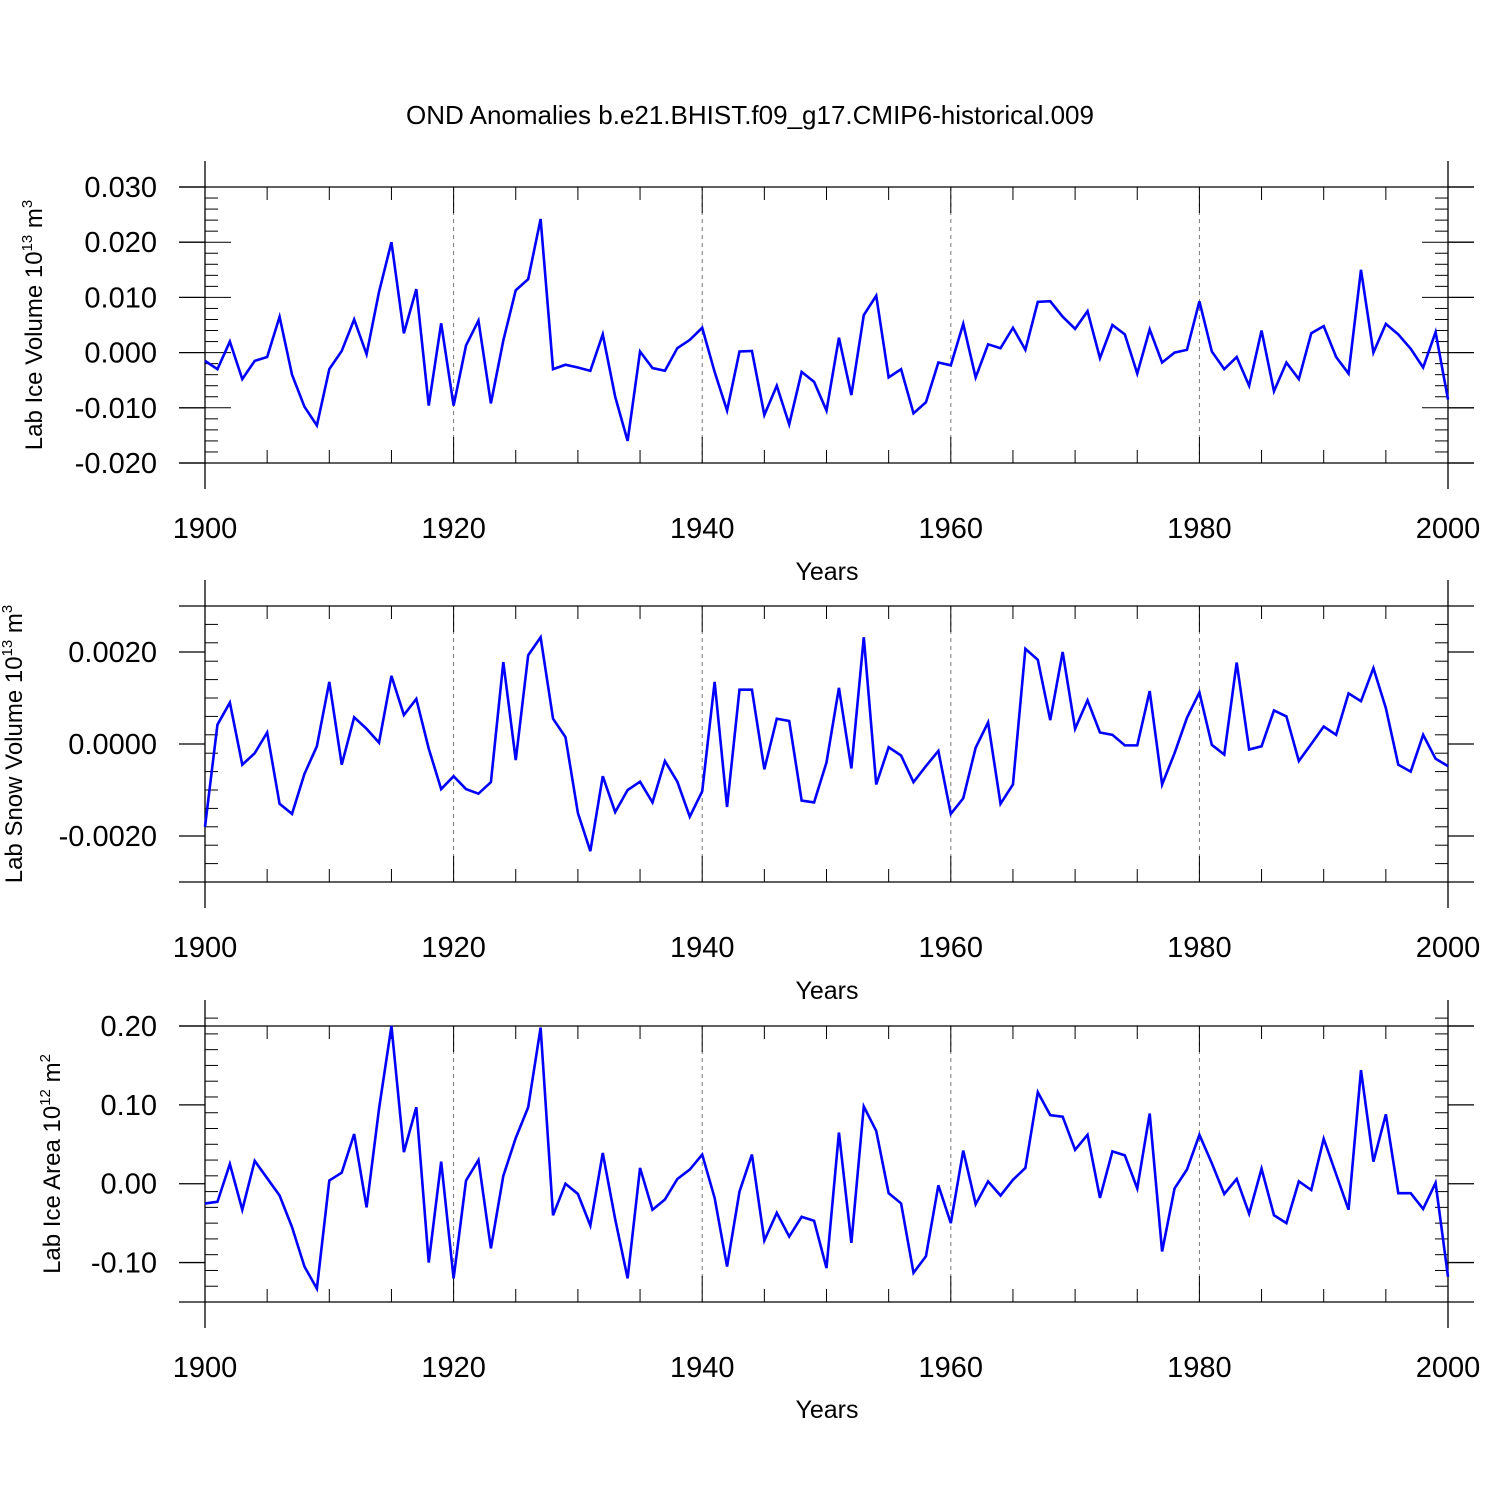 Image resolution: width=1500 pixels, height=1500 pixels. What do you see at coordinates (951, 529) in the screenshot?
I see `x-tick-label-ice-volume: 1960` at bounding box center [951, 529].